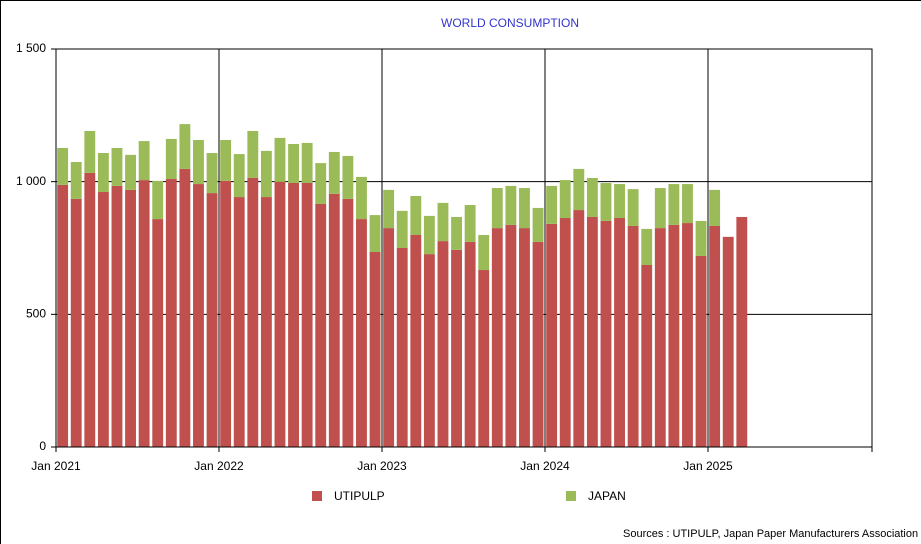 Image resolution: width=921 pixels, height=544 pixels. What do you see at coordinates (382, 466) in the screenshot?
I see `x-tick-label: Jan 2023` at bounding box center [382, 466].